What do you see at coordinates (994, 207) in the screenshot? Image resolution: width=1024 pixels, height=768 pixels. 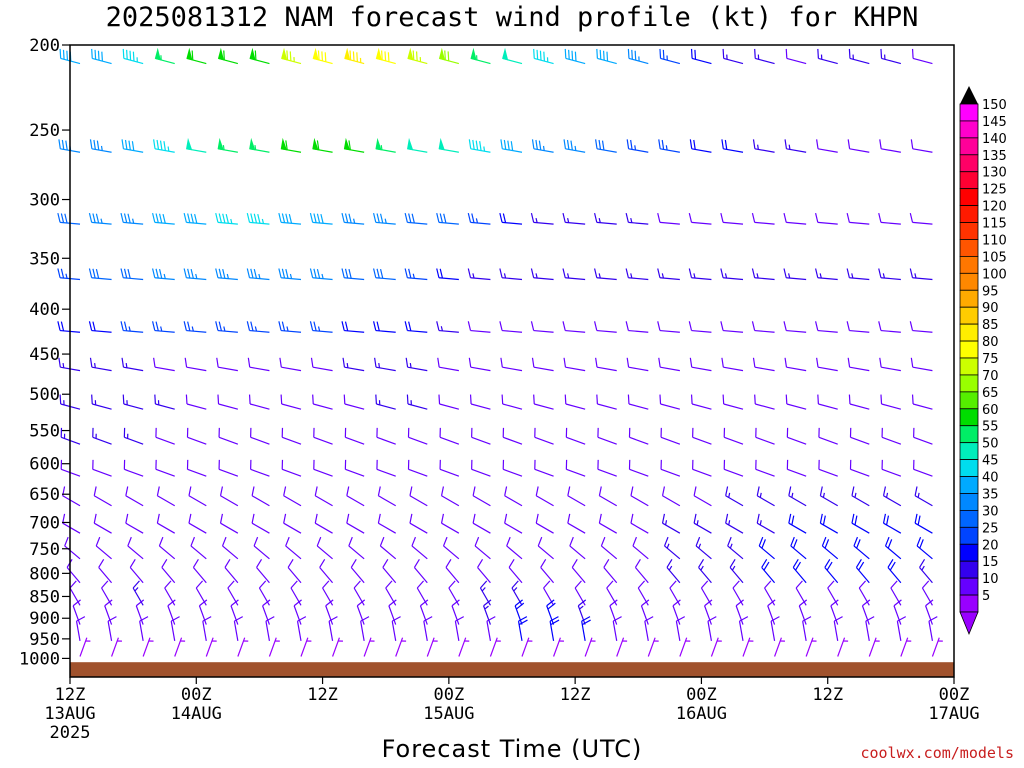 I see `colorbar-label: 120` at bounding box center [994, 207].